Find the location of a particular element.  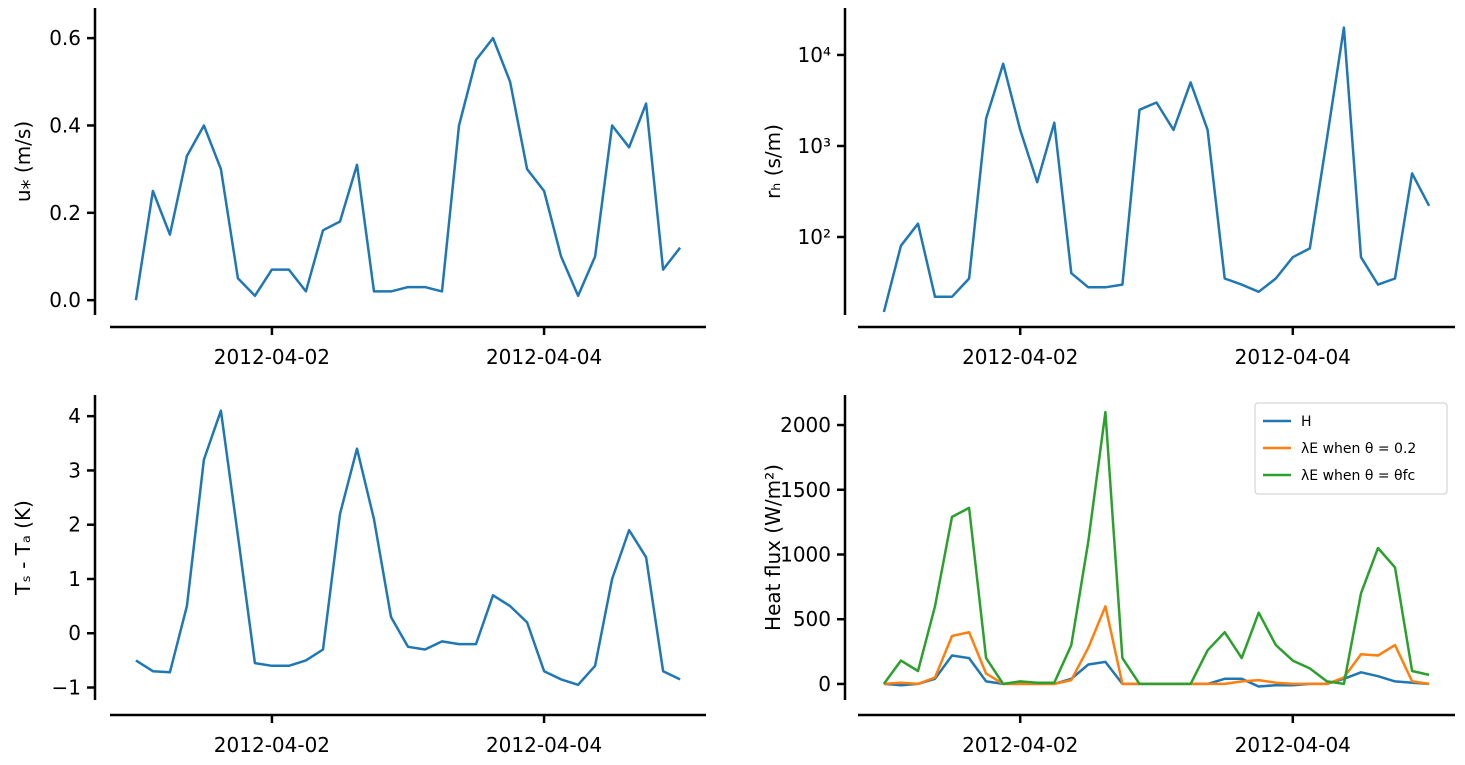

y-tick-label: 2000 is located at coordinates (805, 425).